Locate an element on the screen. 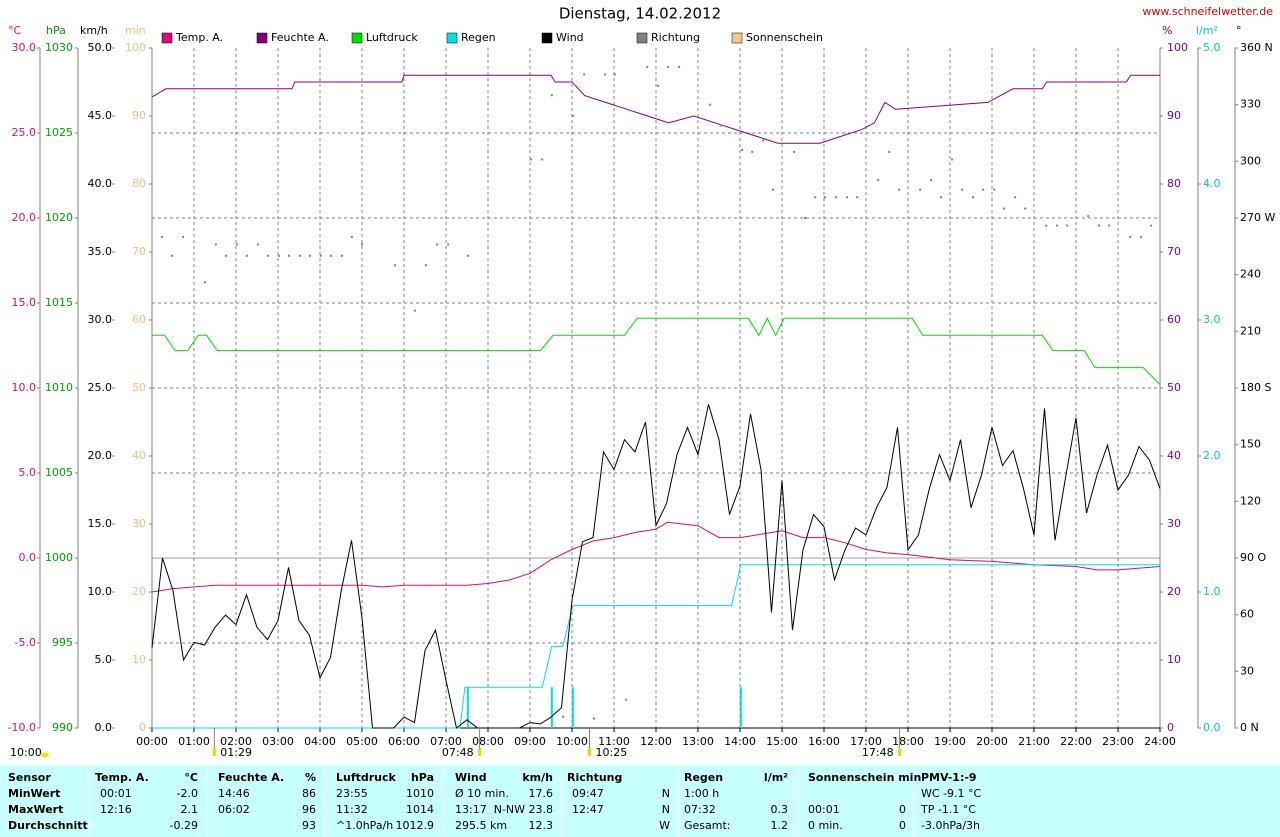 This screenshot has width=1280, height=837. table-cell: 12:16 is located at coordinates (116, 809).